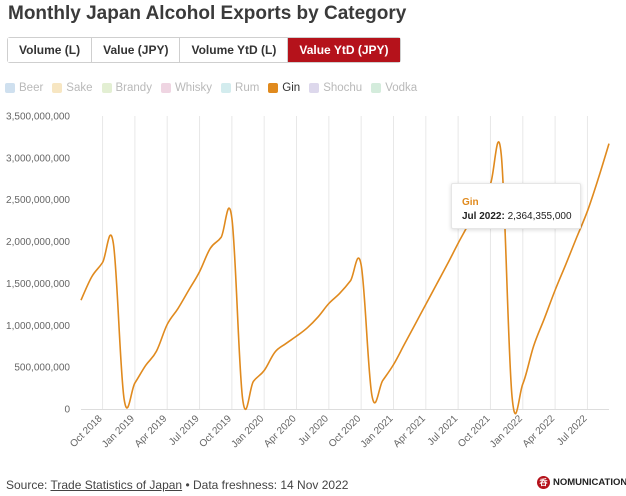 The height and width of the screenshot is (496, 626). Describe the element at coordinates (234, 50) in the screenshot. I see `tab-volume-ytd: Volume YtD (L)` at that location.